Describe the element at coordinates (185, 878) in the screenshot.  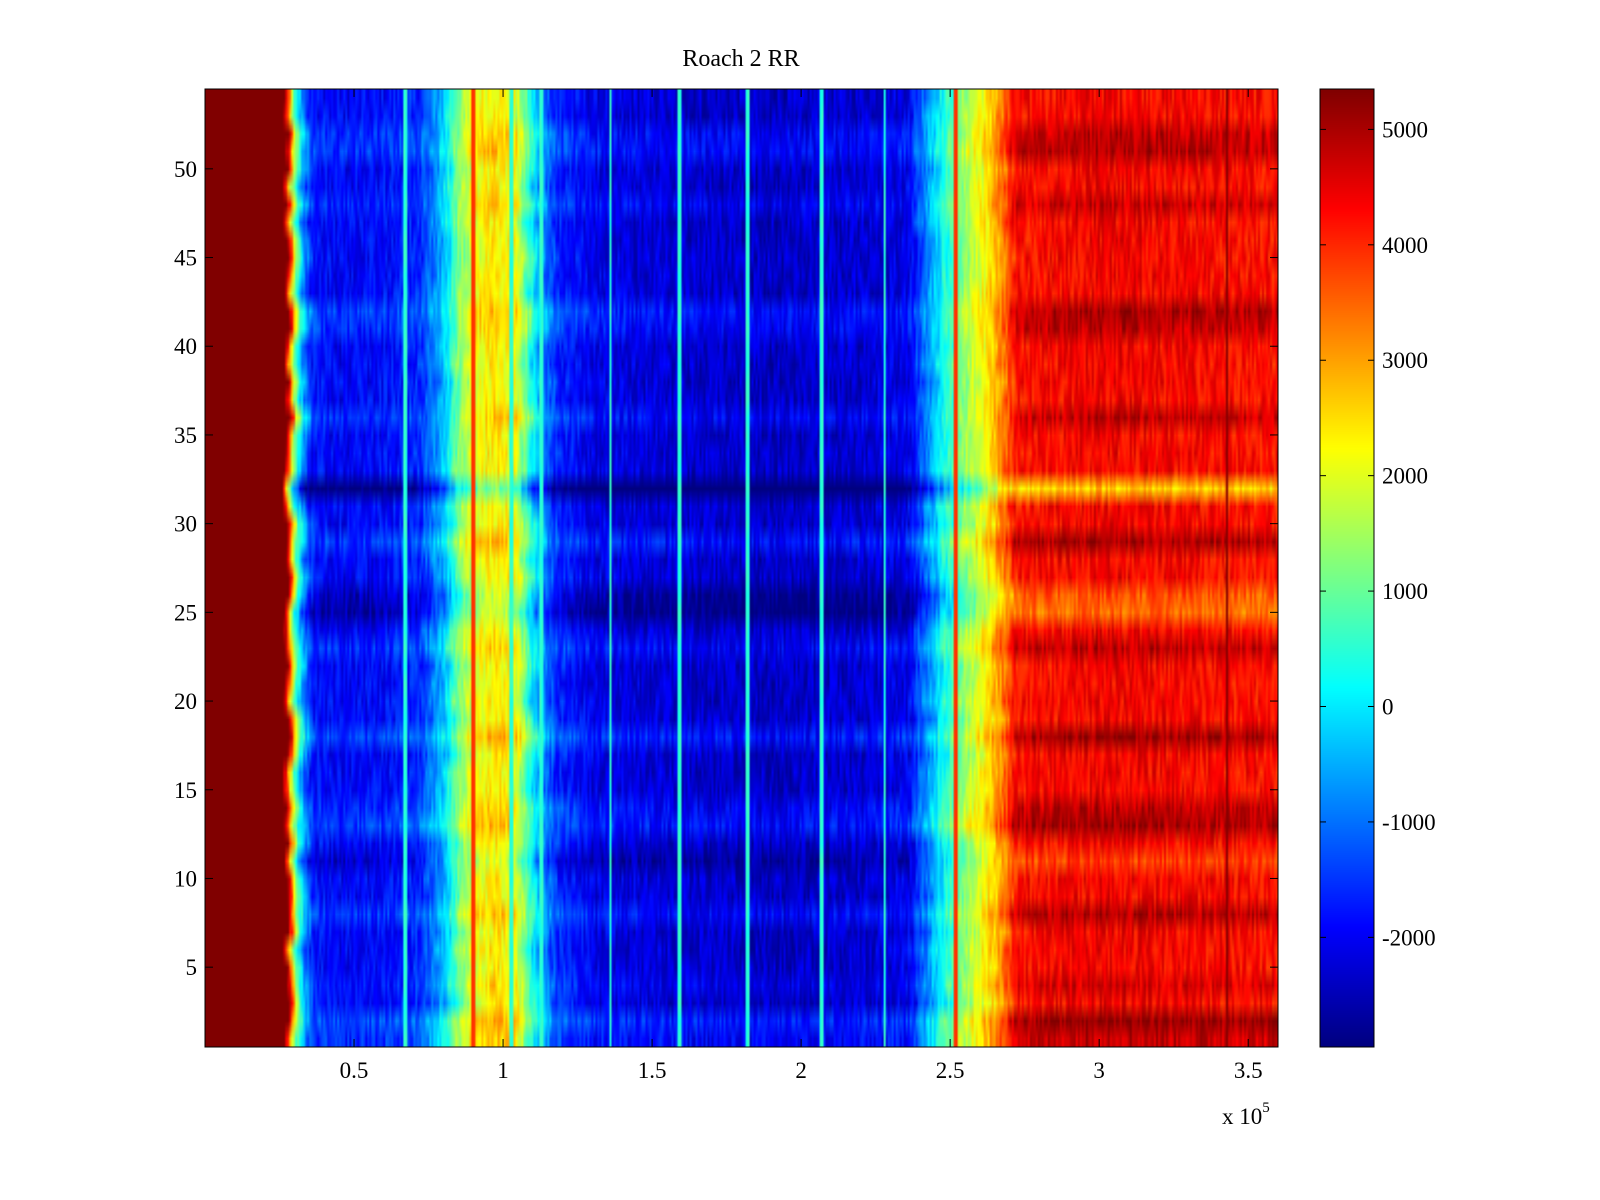
I see `y-tick-label: 10` at that location.